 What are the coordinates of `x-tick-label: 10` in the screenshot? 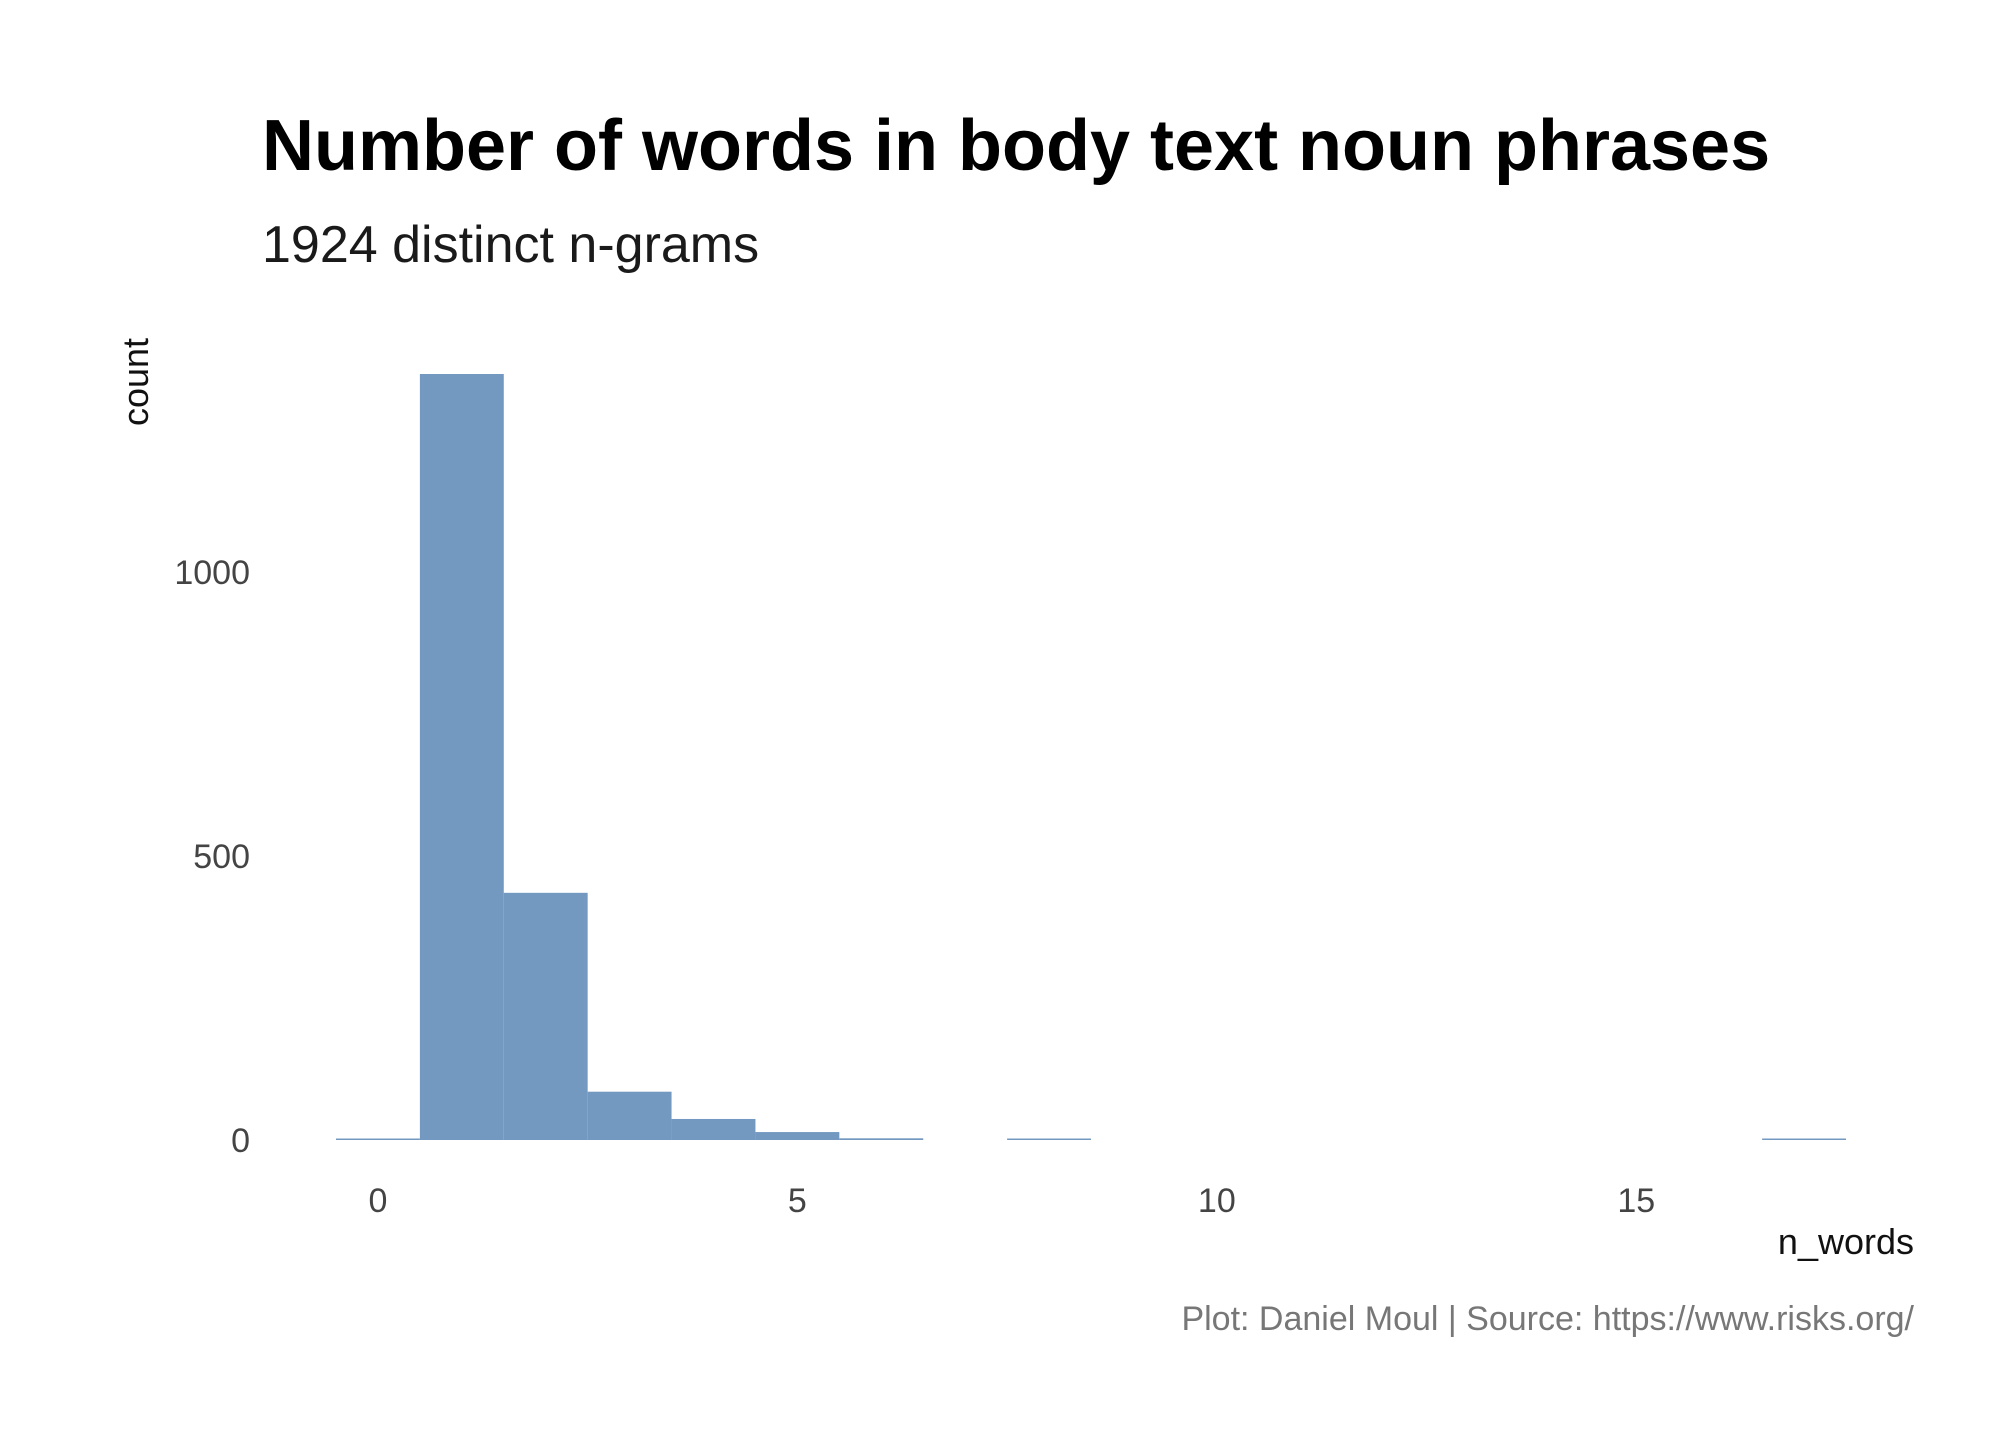 It's located at (1217, 1201).